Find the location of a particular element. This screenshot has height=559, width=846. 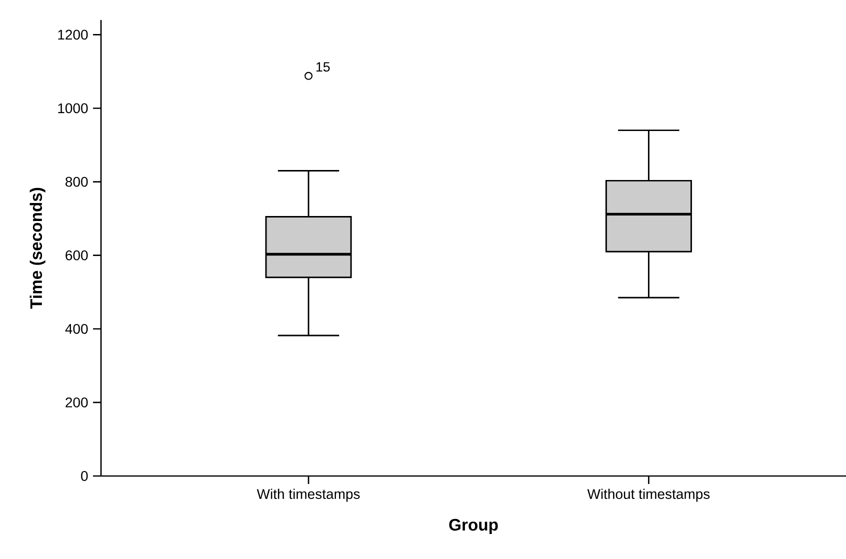

y-axis-title: Time (seconds) is located at coordinates (38, 248).